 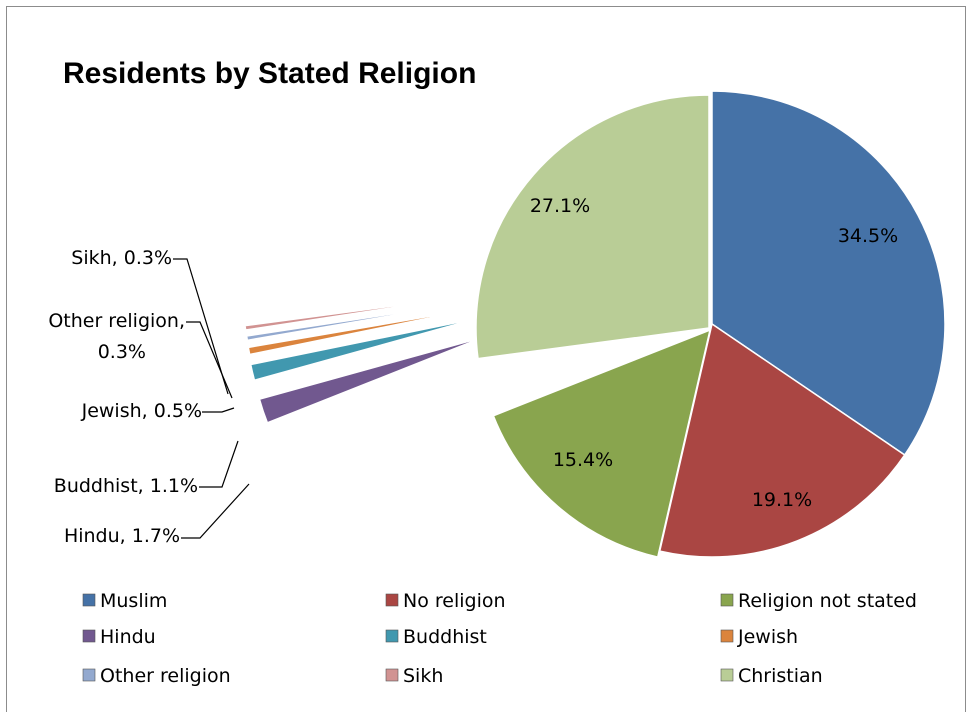 What do you see at coordinates (423, 676) in the screenshot?
I see `legend-label-sikh: Sikh` at bounding box center [423, 676].